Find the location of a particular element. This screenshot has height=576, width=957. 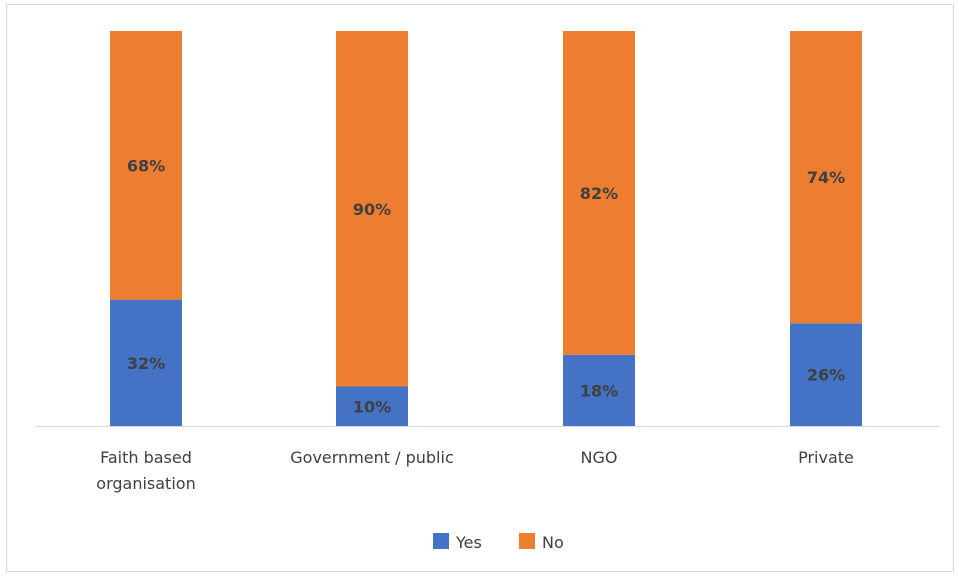

data-label-no-1: 90% is located at coordinates (372, 209).